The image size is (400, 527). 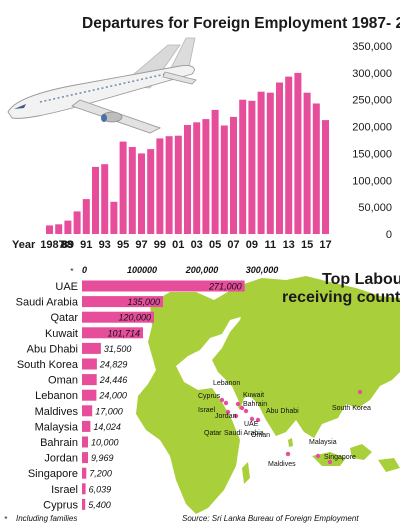 I want to click on x-tick-label: 88, so click(x=67, y=245).